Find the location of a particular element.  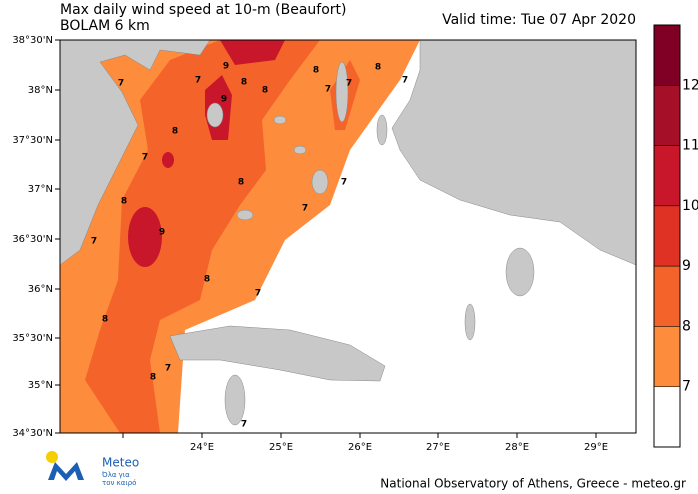

lat-label: 35°N is located at coordinates (40, 385).